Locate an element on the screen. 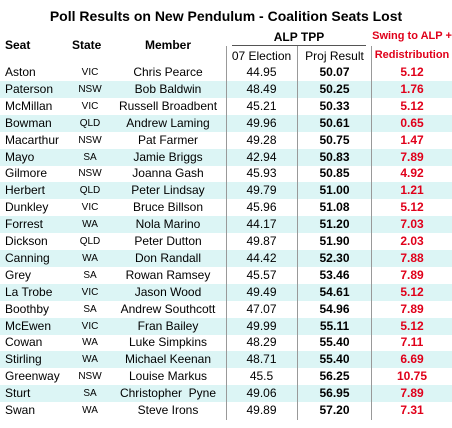  proj-value: 54.61 is located at coordinates (334, 291).